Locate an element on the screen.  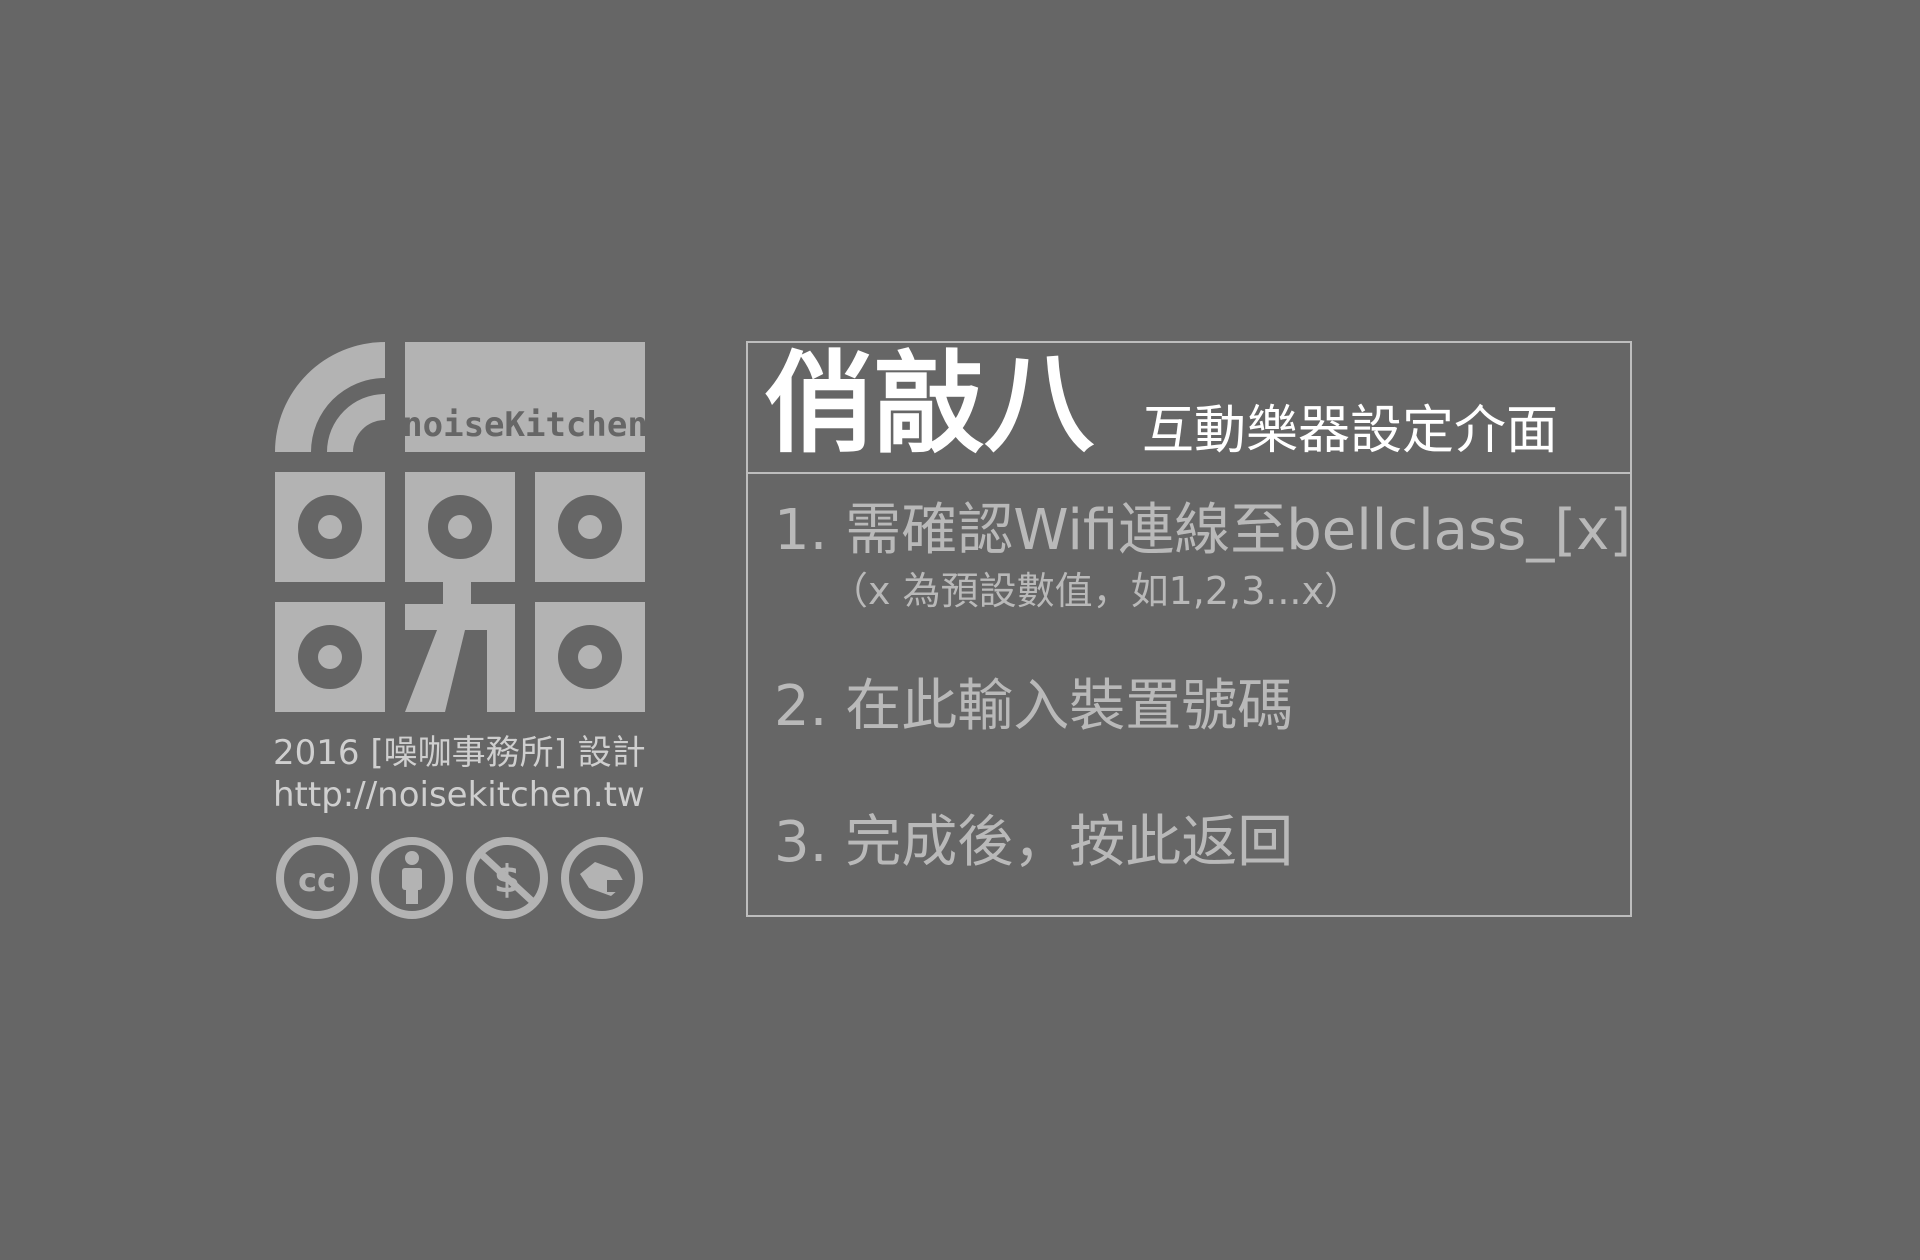
app-title: 俏敲八 is located at coordinates (929, 404).